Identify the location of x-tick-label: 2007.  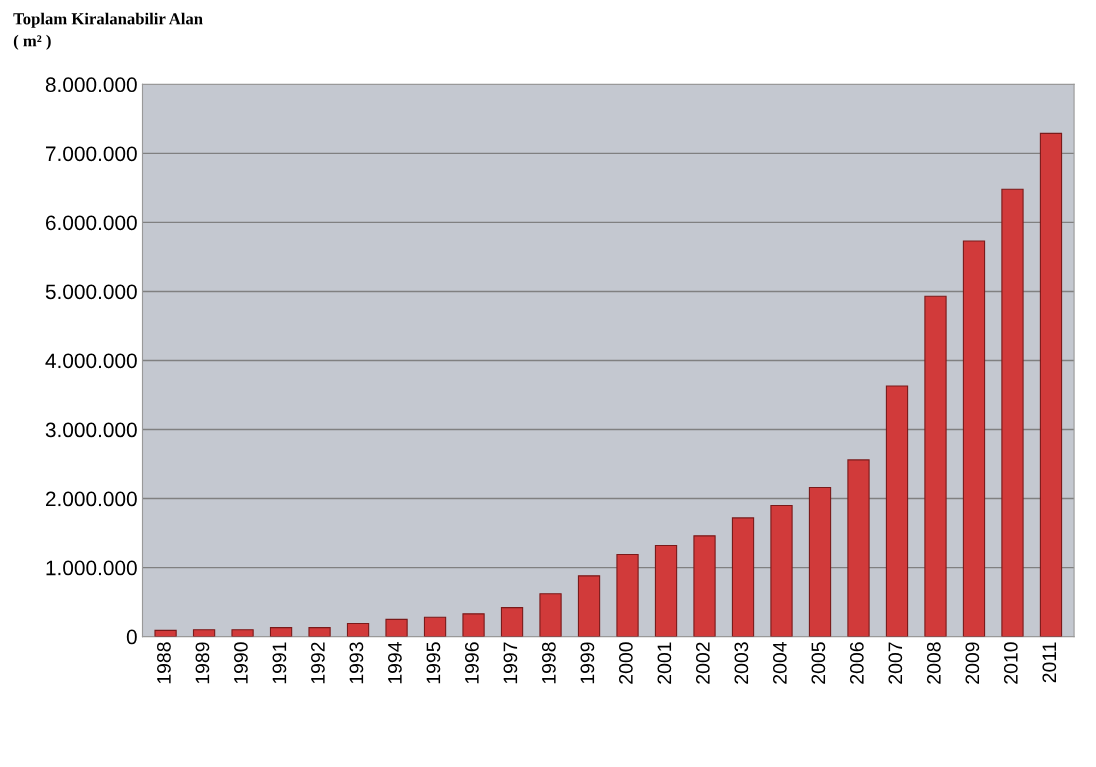
(895, 663).